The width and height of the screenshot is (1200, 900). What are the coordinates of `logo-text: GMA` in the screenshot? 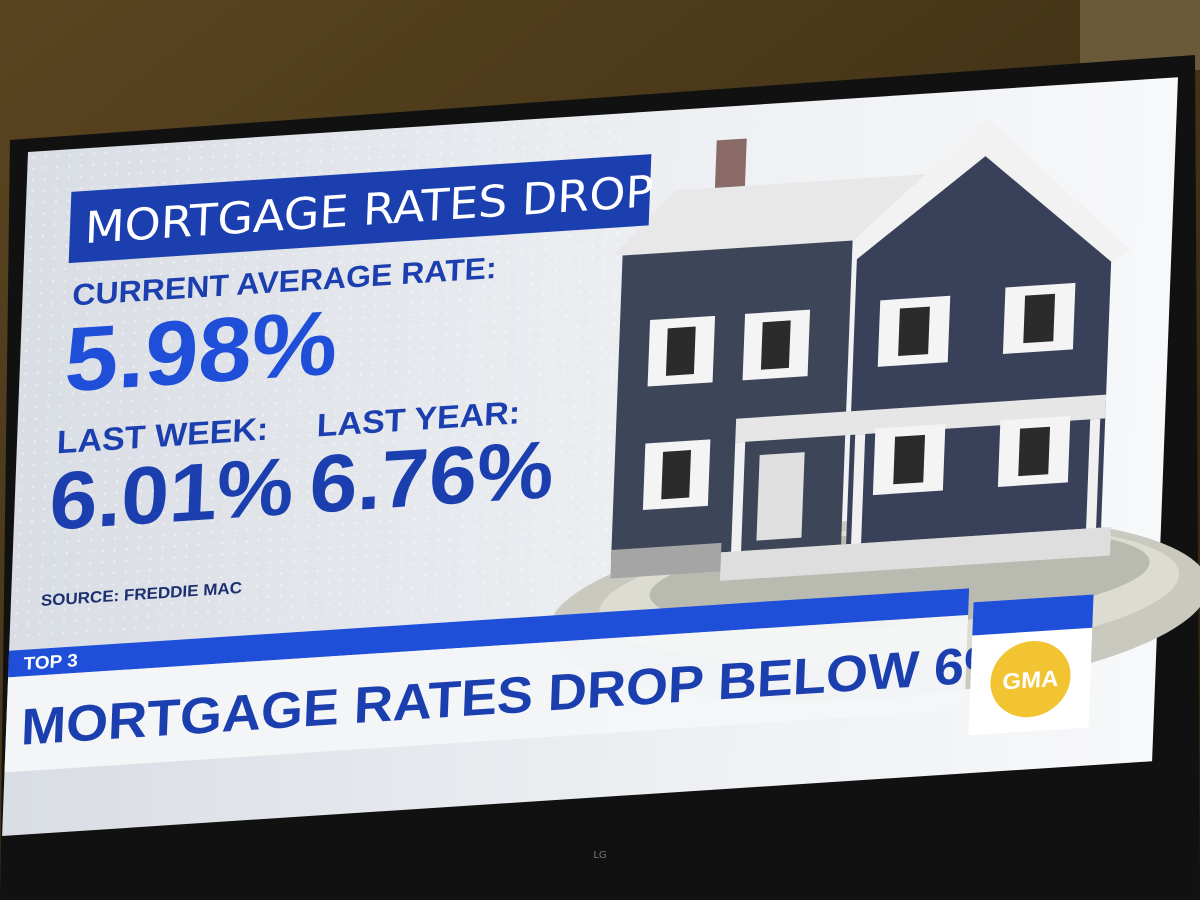 It's located at (1030, 679).